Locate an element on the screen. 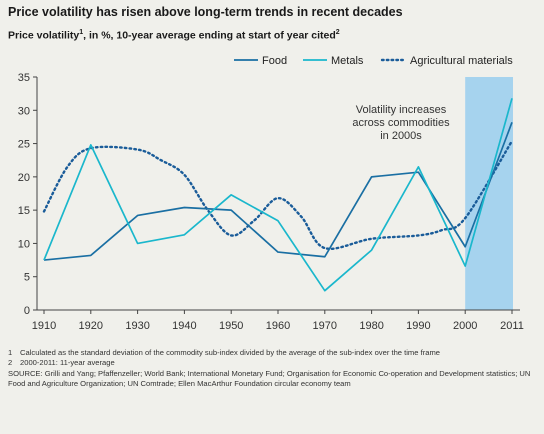  subtitle-footnote-mark-1: 1 is located at coordinates (81, 32).